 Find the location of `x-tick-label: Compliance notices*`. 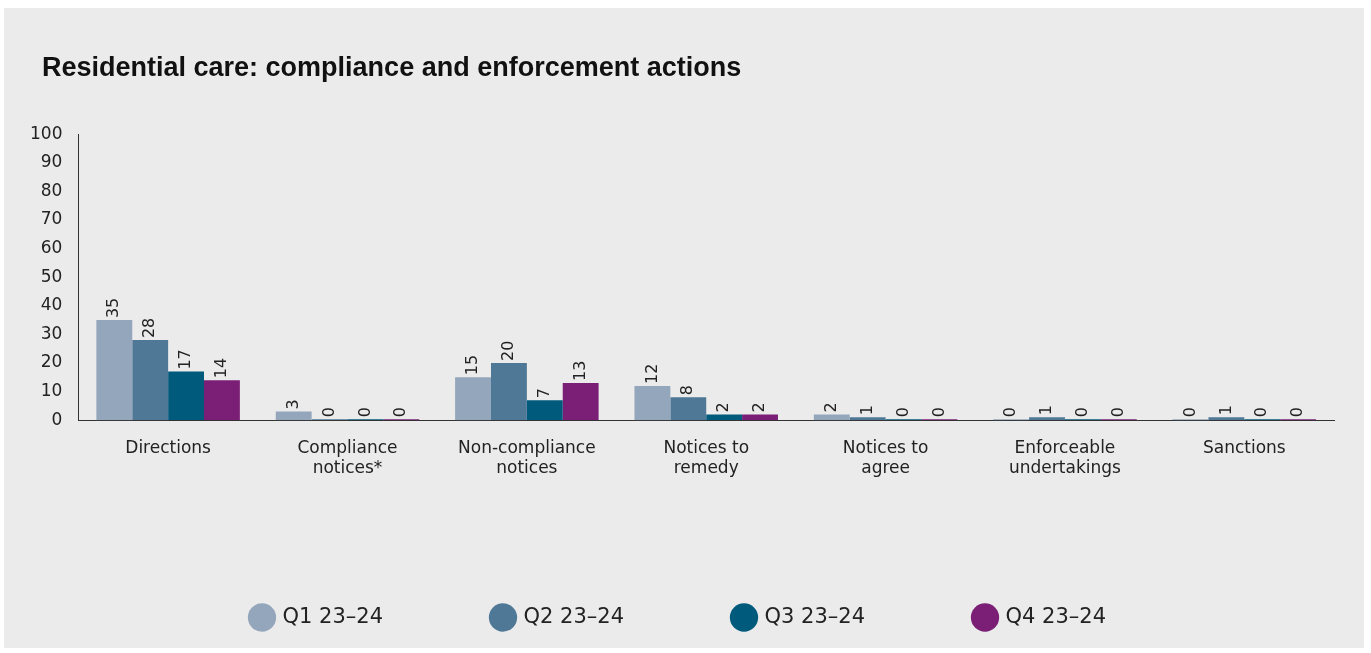

x-tick-label: Compliance notices* is located at coordinates (347, 457).